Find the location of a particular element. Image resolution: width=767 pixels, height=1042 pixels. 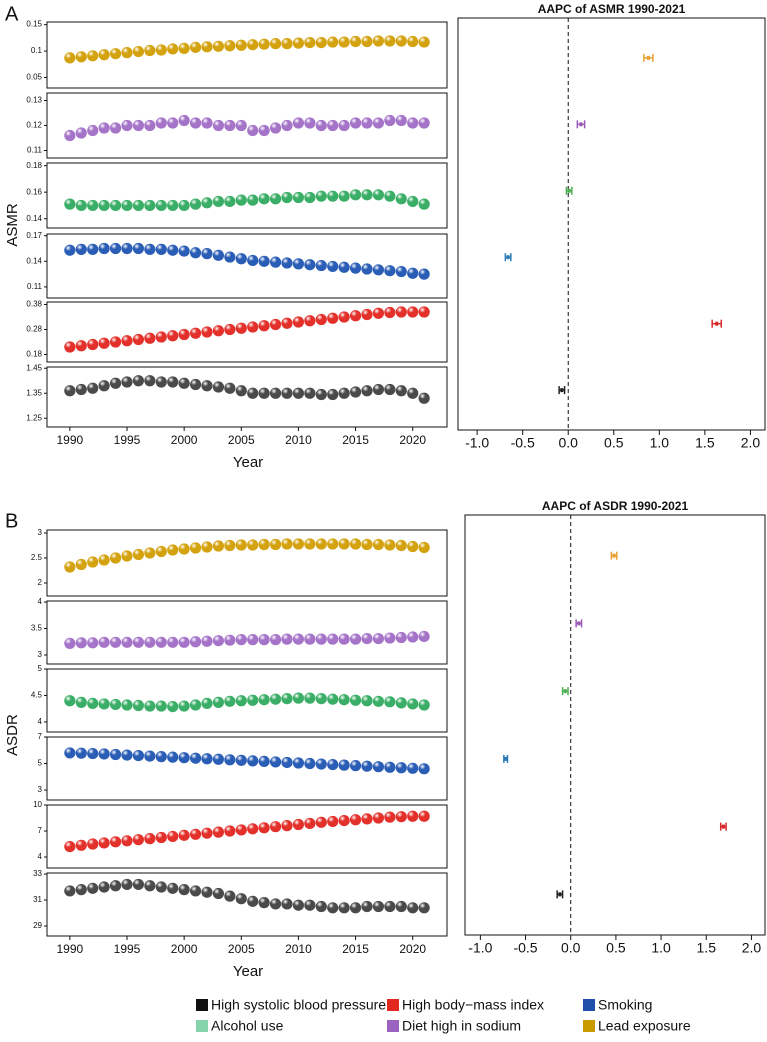

y-tick-label: 2 is located at coordinates (40, 582).